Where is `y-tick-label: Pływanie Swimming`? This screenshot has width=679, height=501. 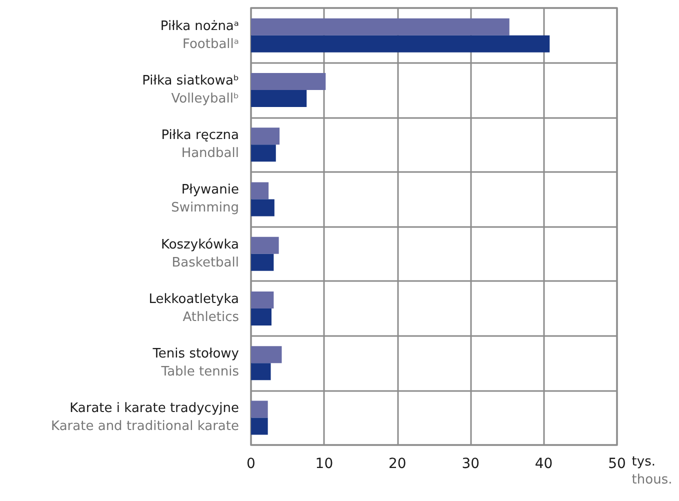
y-tick-label: Pływanie Swimming is located at coordinates (205, 199).